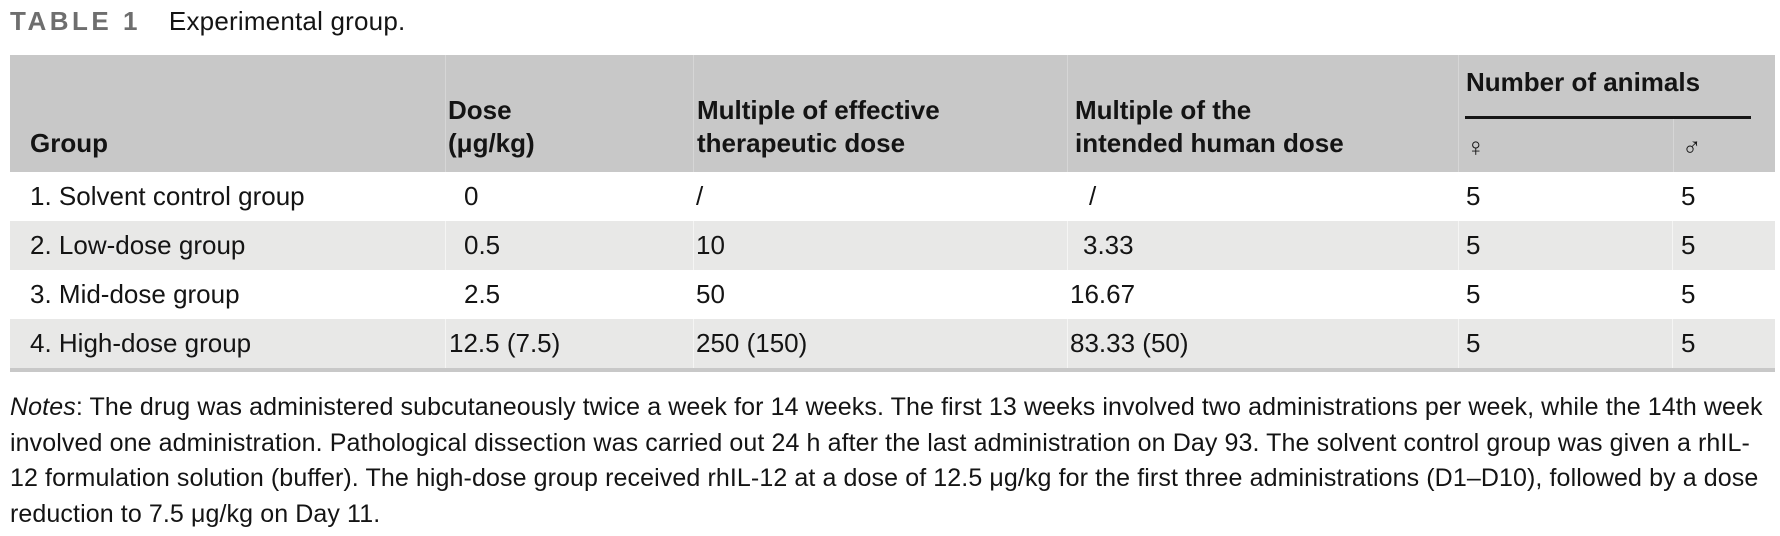 The image size is (1780, 536). I want to click on cell-multiple-human: /, so click(1262, 196).